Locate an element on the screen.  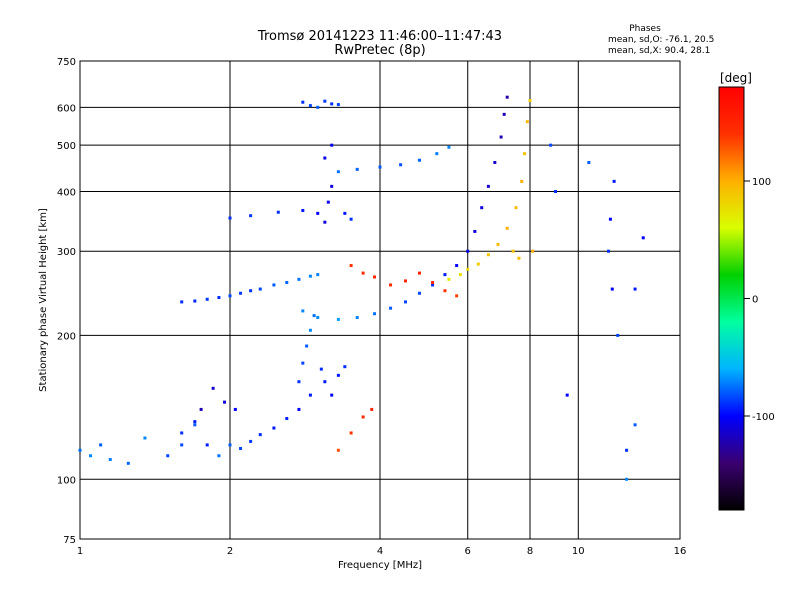
x-tick-label: 2 is located at coordinates (230, 551).